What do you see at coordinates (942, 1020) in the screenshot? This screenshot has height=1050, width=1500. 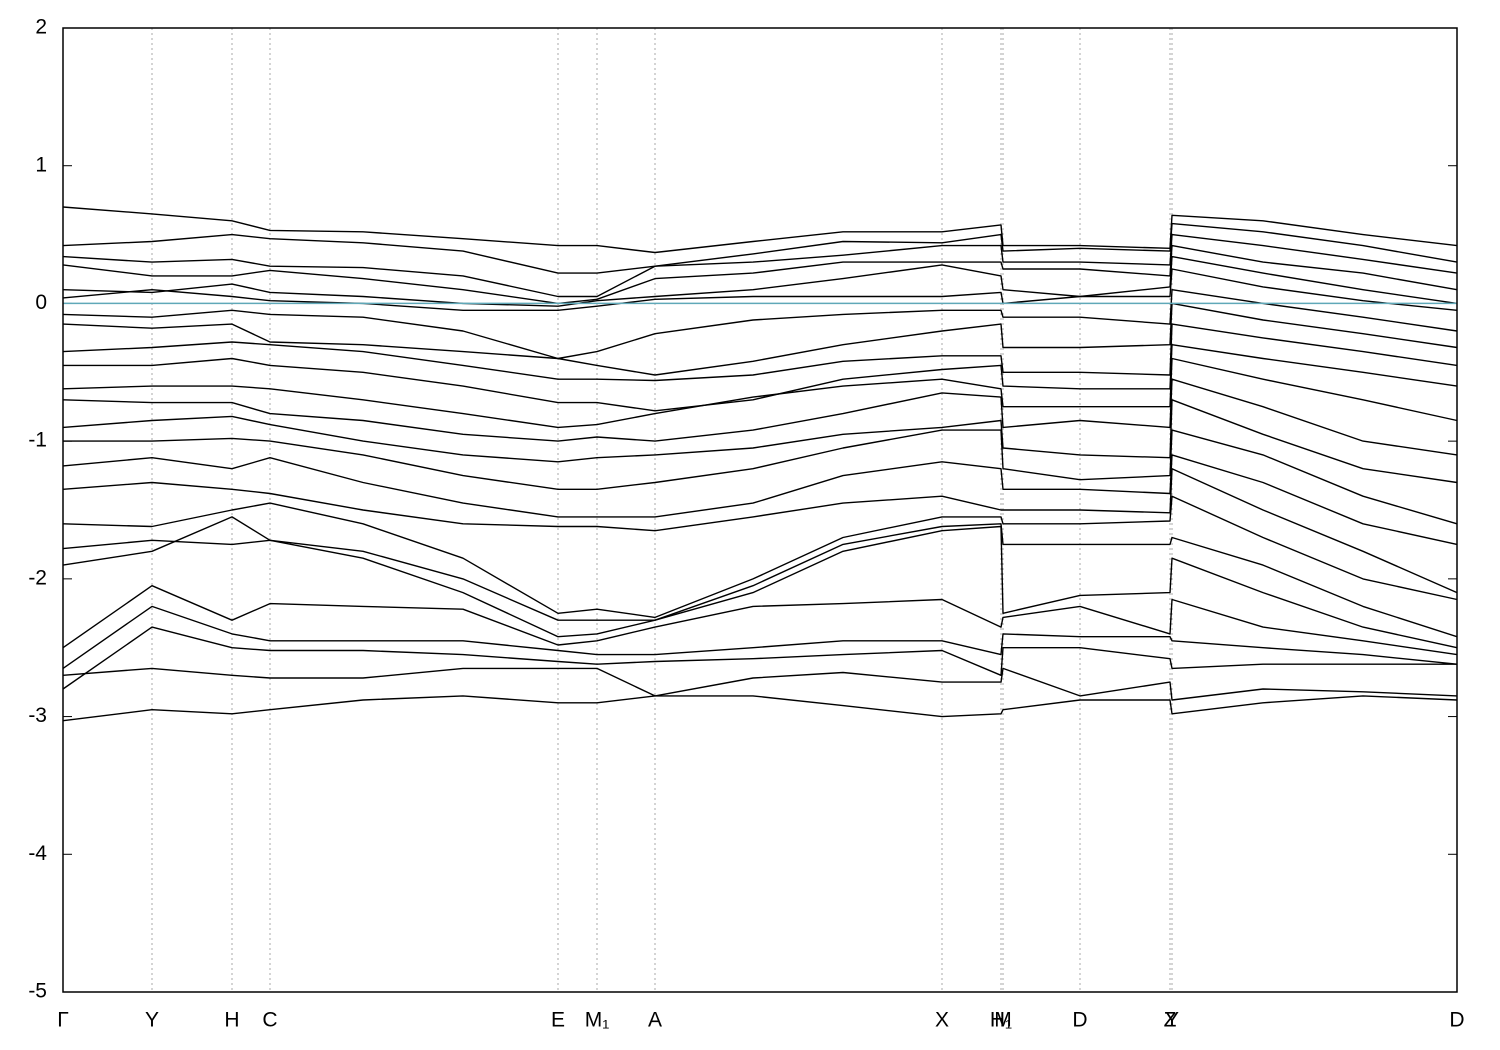 I see `x-tick-label: X` at bounding box center [942, 1020].